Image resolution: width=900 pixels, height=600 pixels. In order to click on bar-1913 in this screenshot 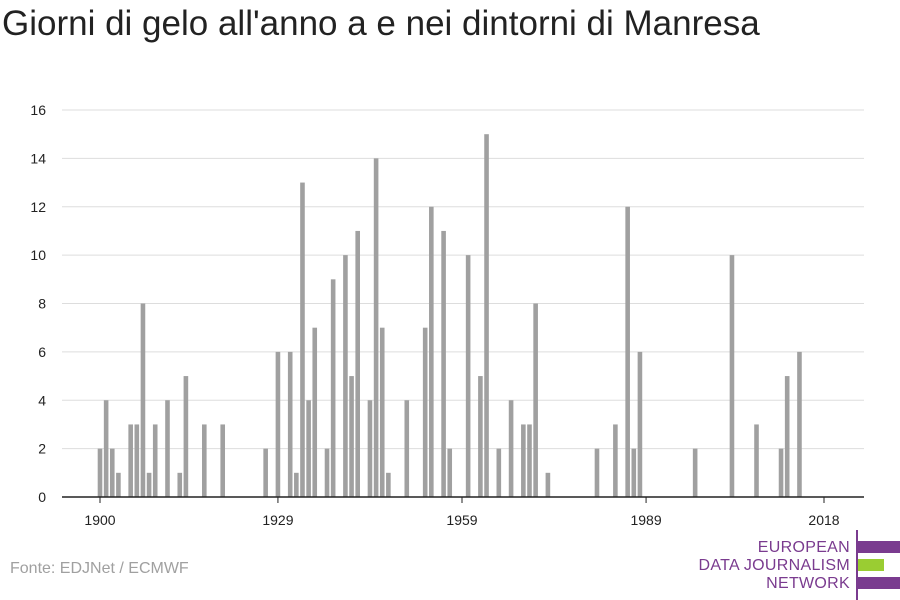, I will do `click(180, 484)`.